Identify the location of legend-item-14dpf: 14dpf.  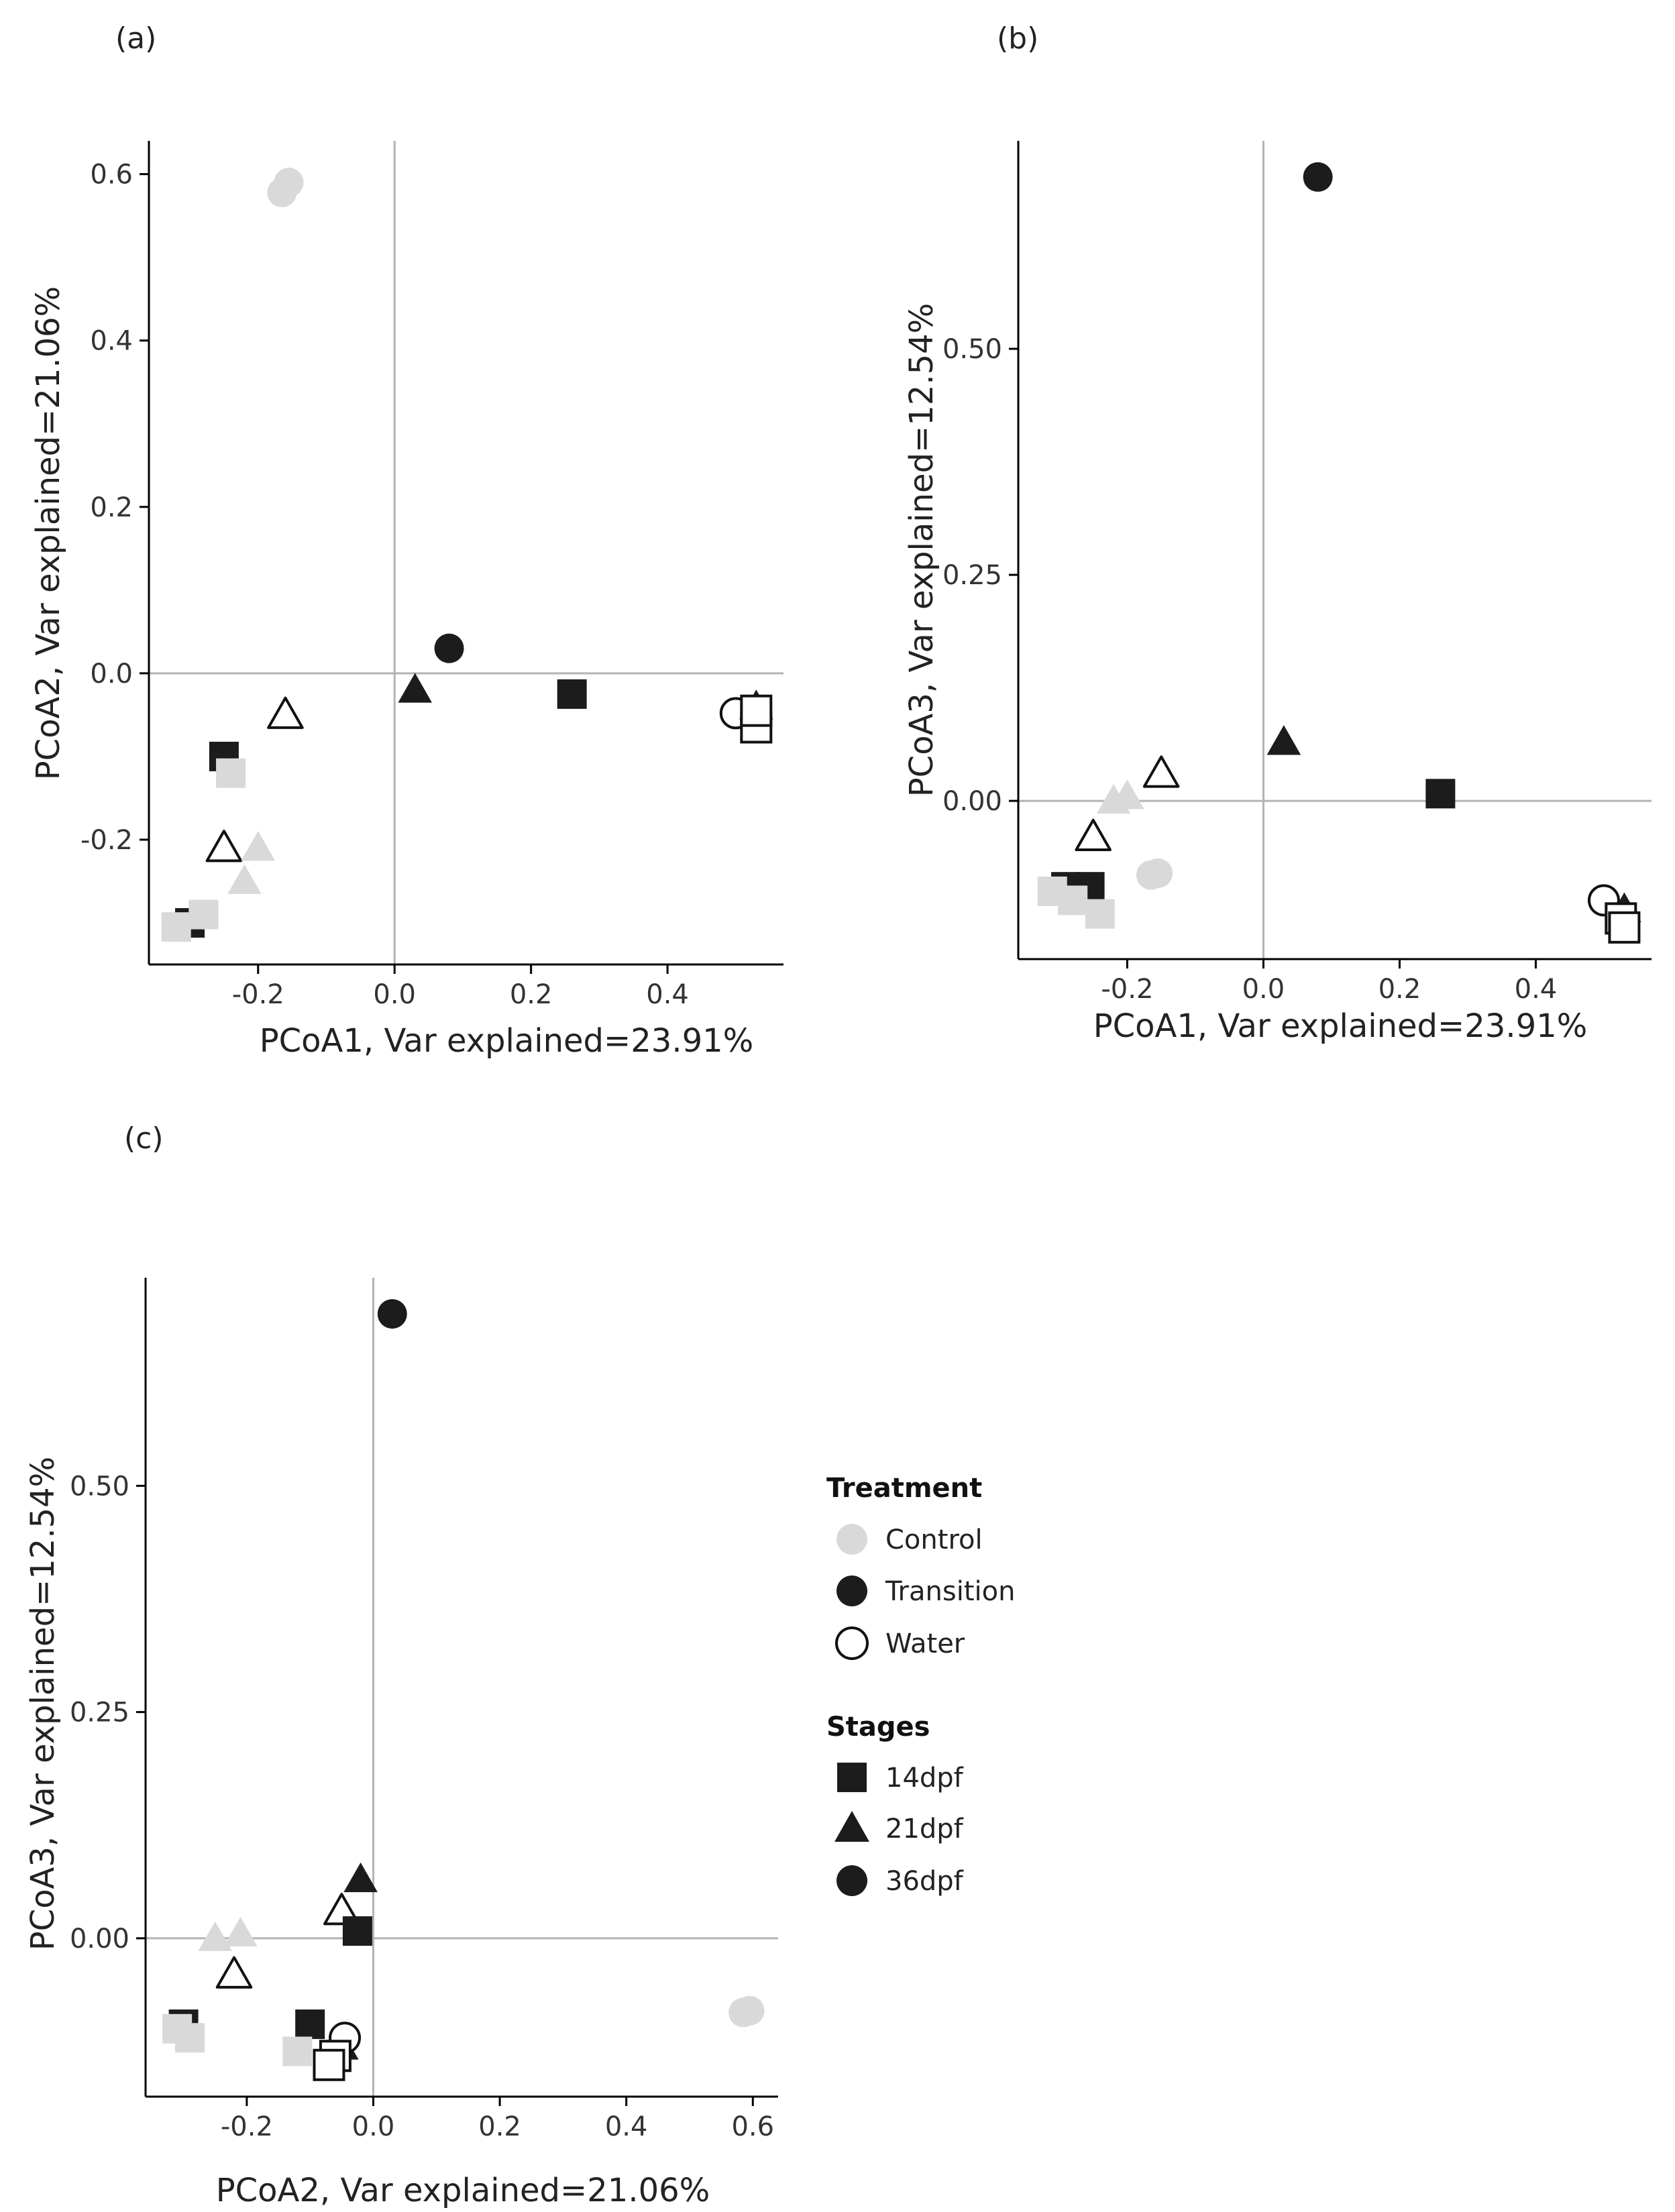
(900, 1778).